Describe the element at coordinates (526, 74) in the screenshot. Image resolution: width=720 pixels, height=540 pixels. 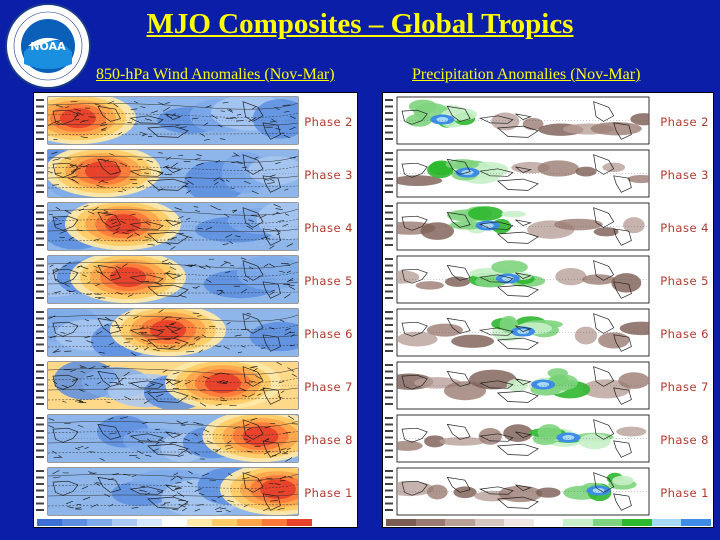
I see `right-panel-heading: Precipitation Anomalies (Nov-Mar)` at that location.